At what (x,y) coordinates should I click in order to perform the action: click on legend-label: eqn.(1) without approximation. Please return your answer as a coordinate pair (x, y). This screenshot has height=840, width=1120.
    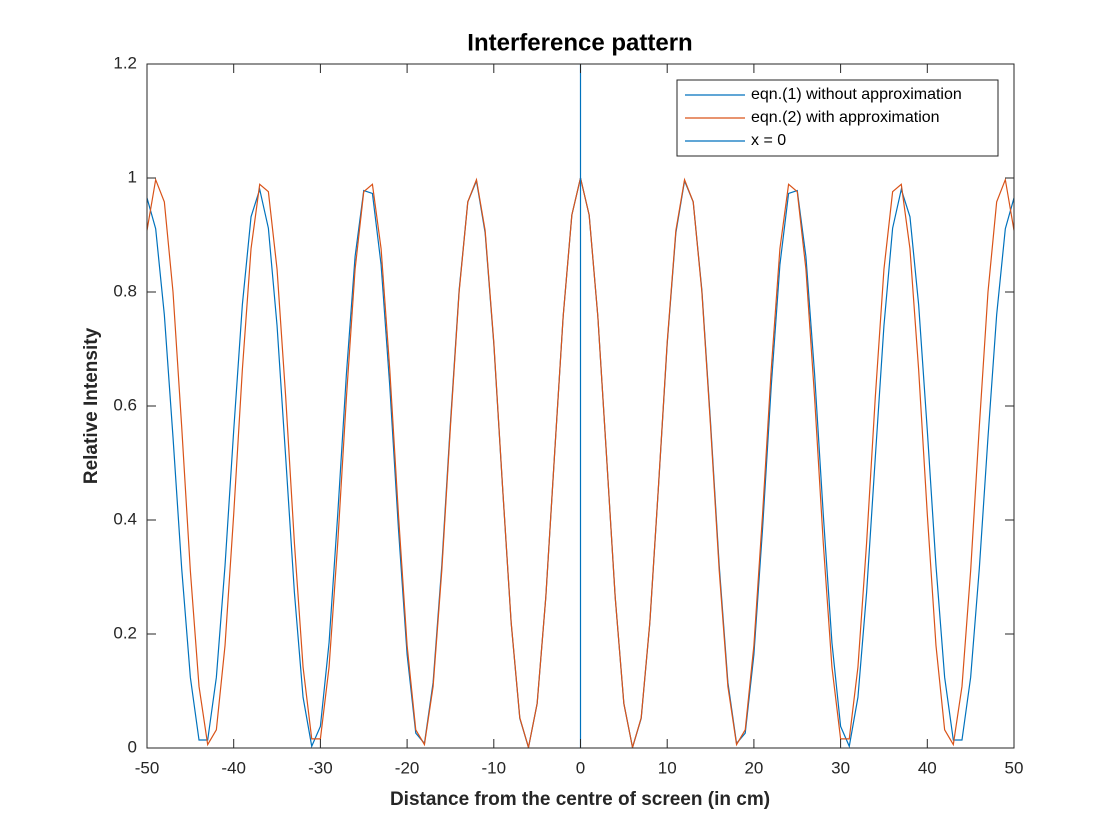
    Looking at the image, I should click on (856, 94).